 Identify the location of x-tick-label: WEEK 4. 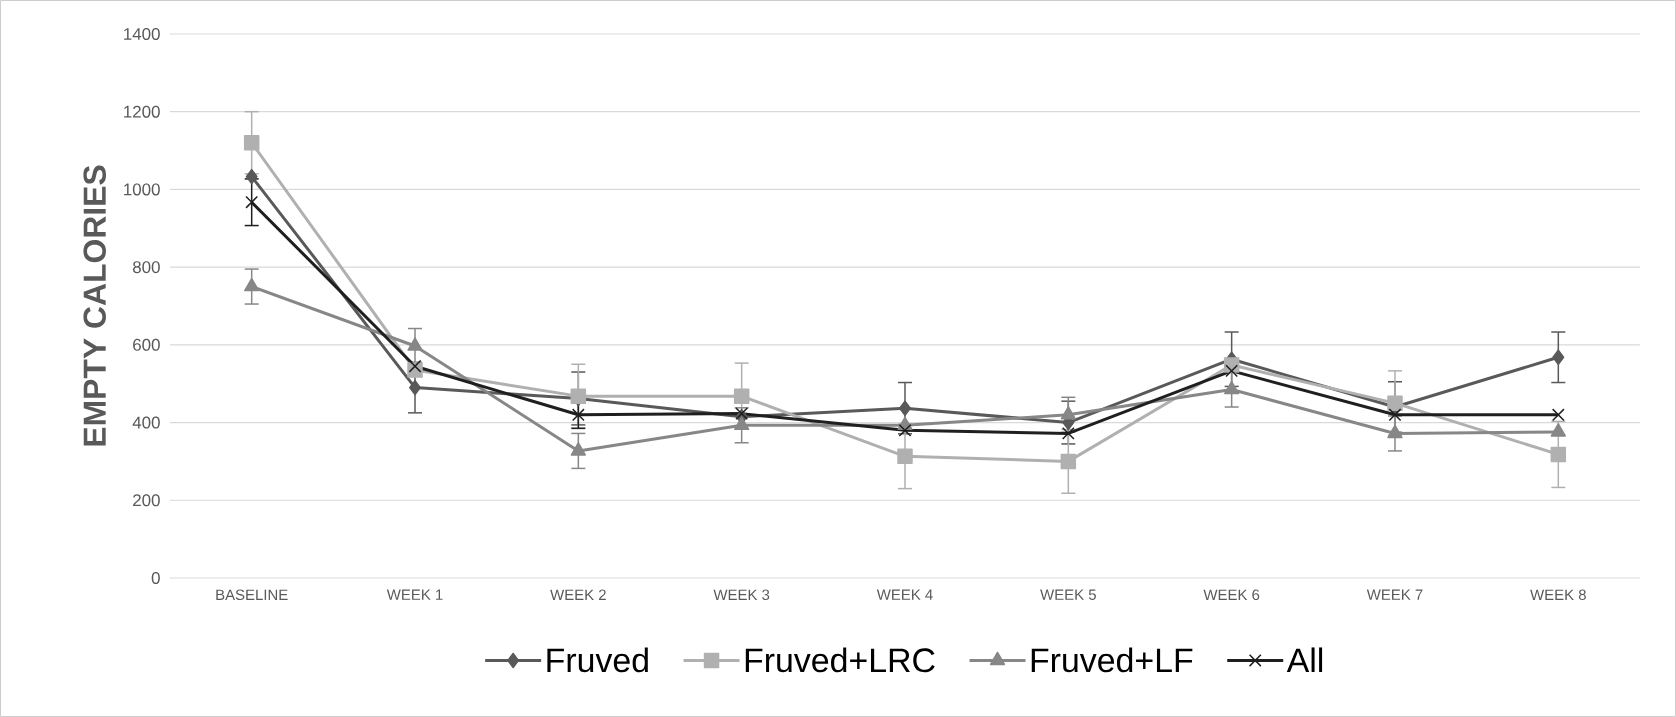
(904, 594).